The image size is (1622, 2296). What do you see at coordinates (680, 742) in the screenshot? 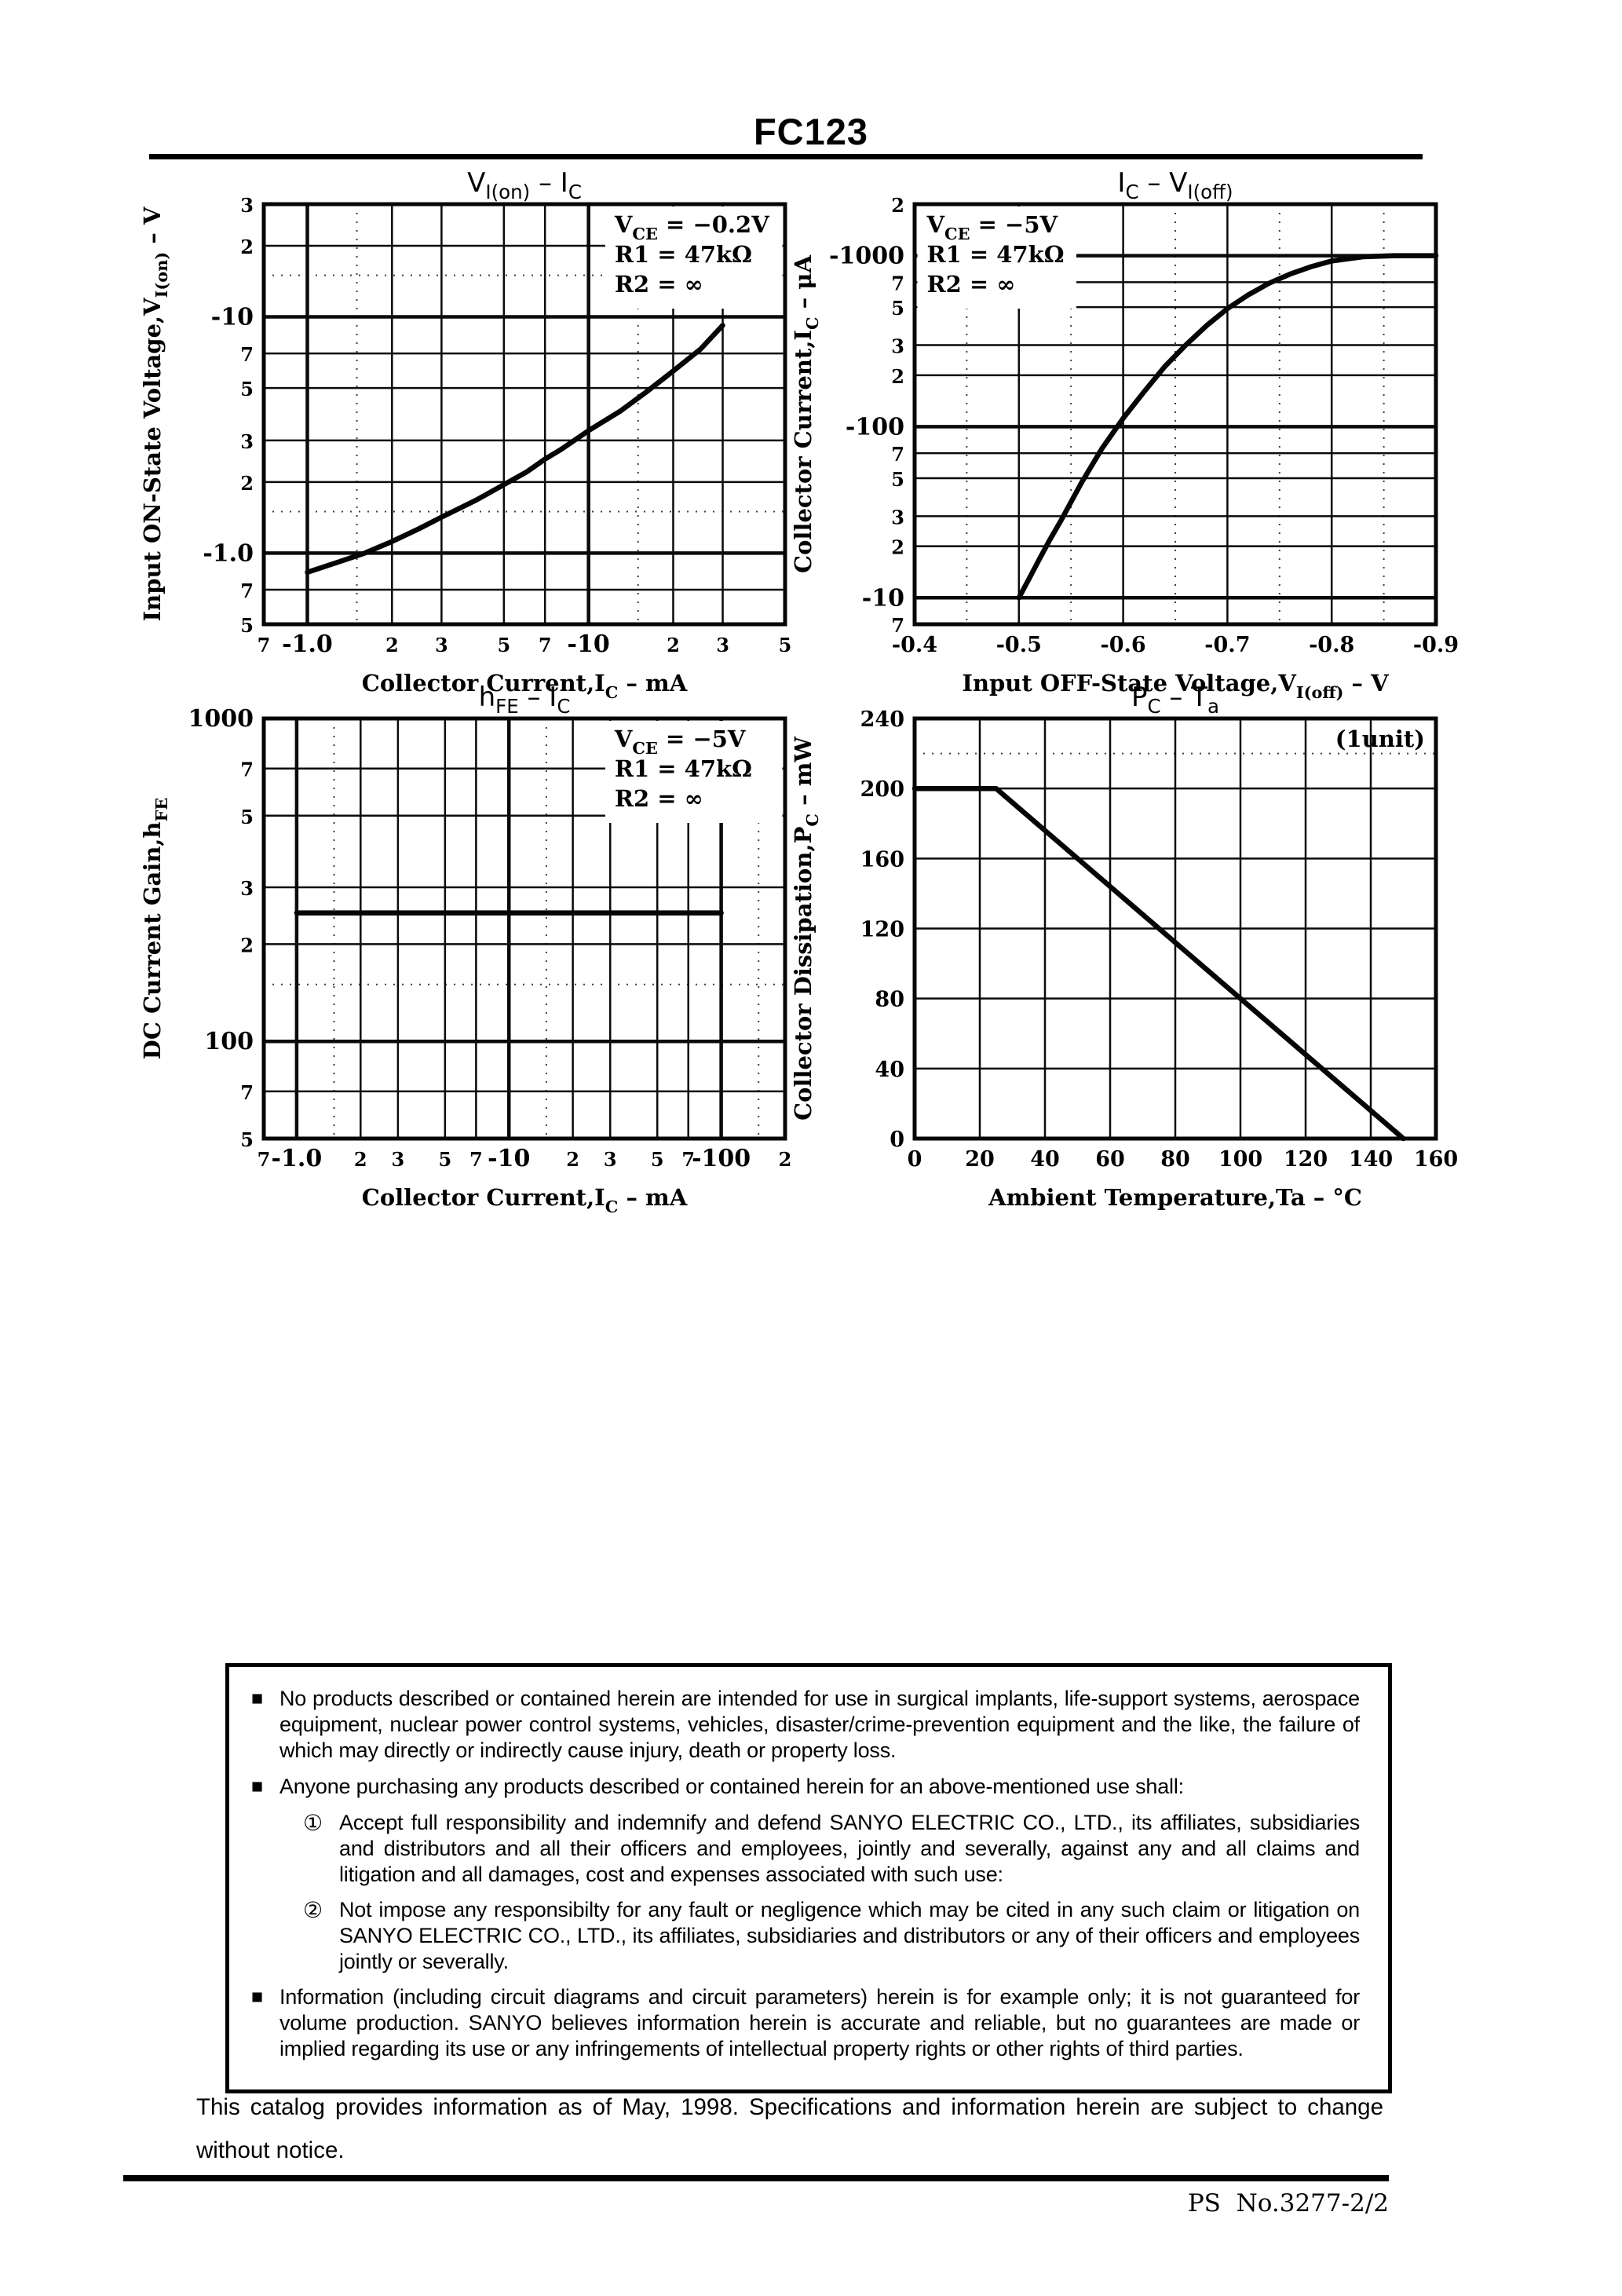
I see `svg-text: VCE = −5V` at bounding box center [680, 742].